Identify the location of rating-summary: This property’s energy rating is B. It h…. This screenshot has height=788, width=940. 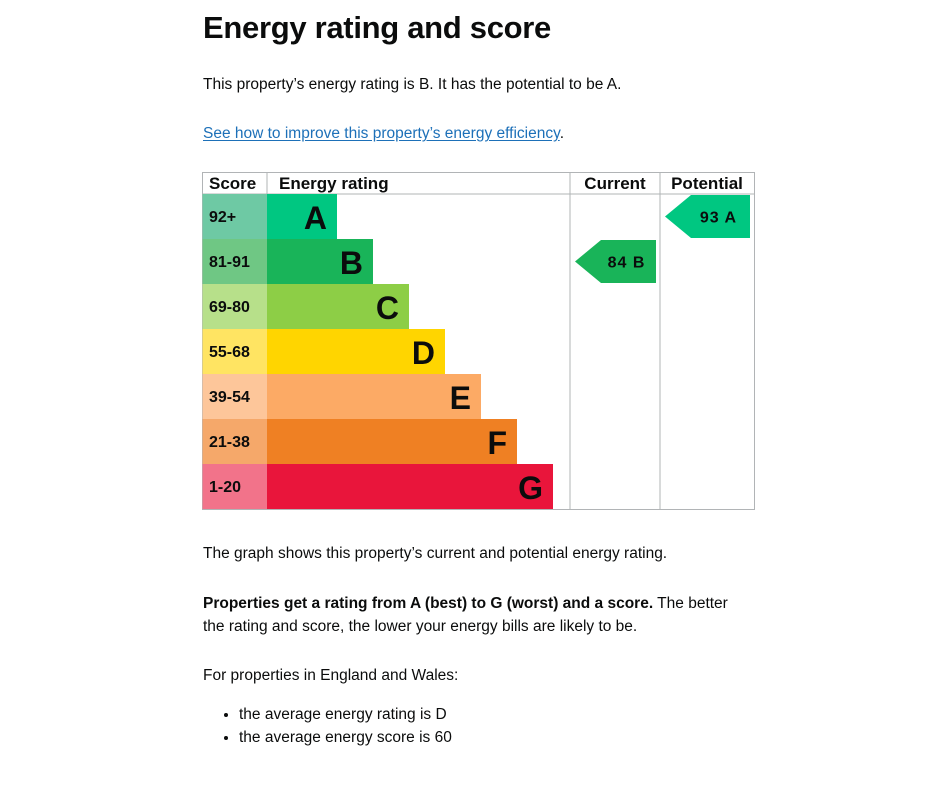
(412, 84).